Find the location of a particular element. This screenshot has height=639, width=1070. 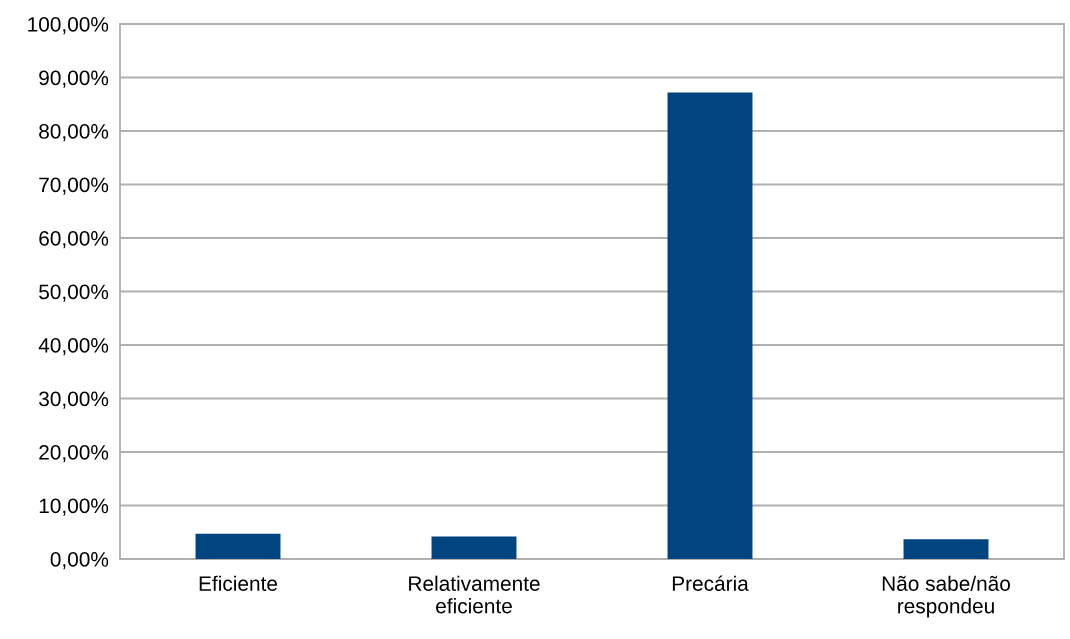

x-tick-label: Eficiente is located at coordinates (238, 583).